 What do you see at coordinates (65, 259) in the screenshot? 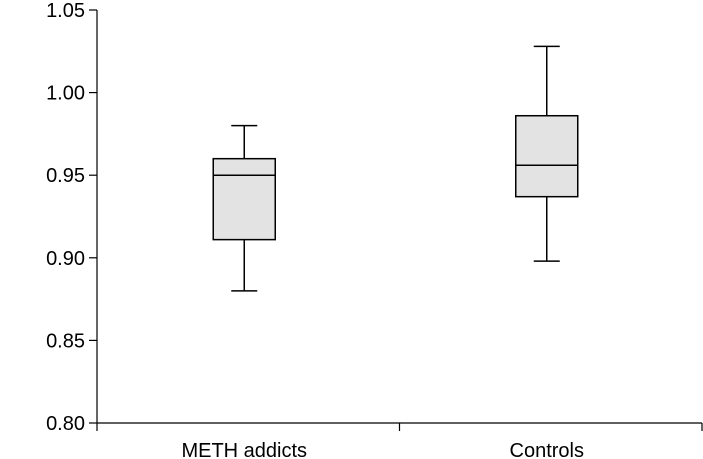
I see `y-tick-label: 0.90` at bounding box center [65, 259].